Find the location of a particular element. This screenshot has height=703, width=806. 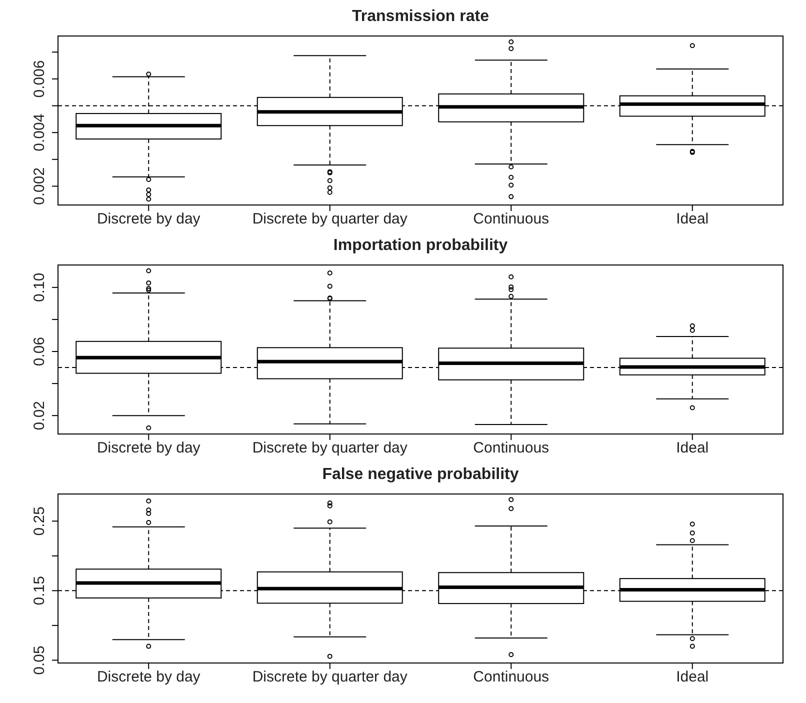

chart-title: Transmission rate is located at coordinates (420, 17).